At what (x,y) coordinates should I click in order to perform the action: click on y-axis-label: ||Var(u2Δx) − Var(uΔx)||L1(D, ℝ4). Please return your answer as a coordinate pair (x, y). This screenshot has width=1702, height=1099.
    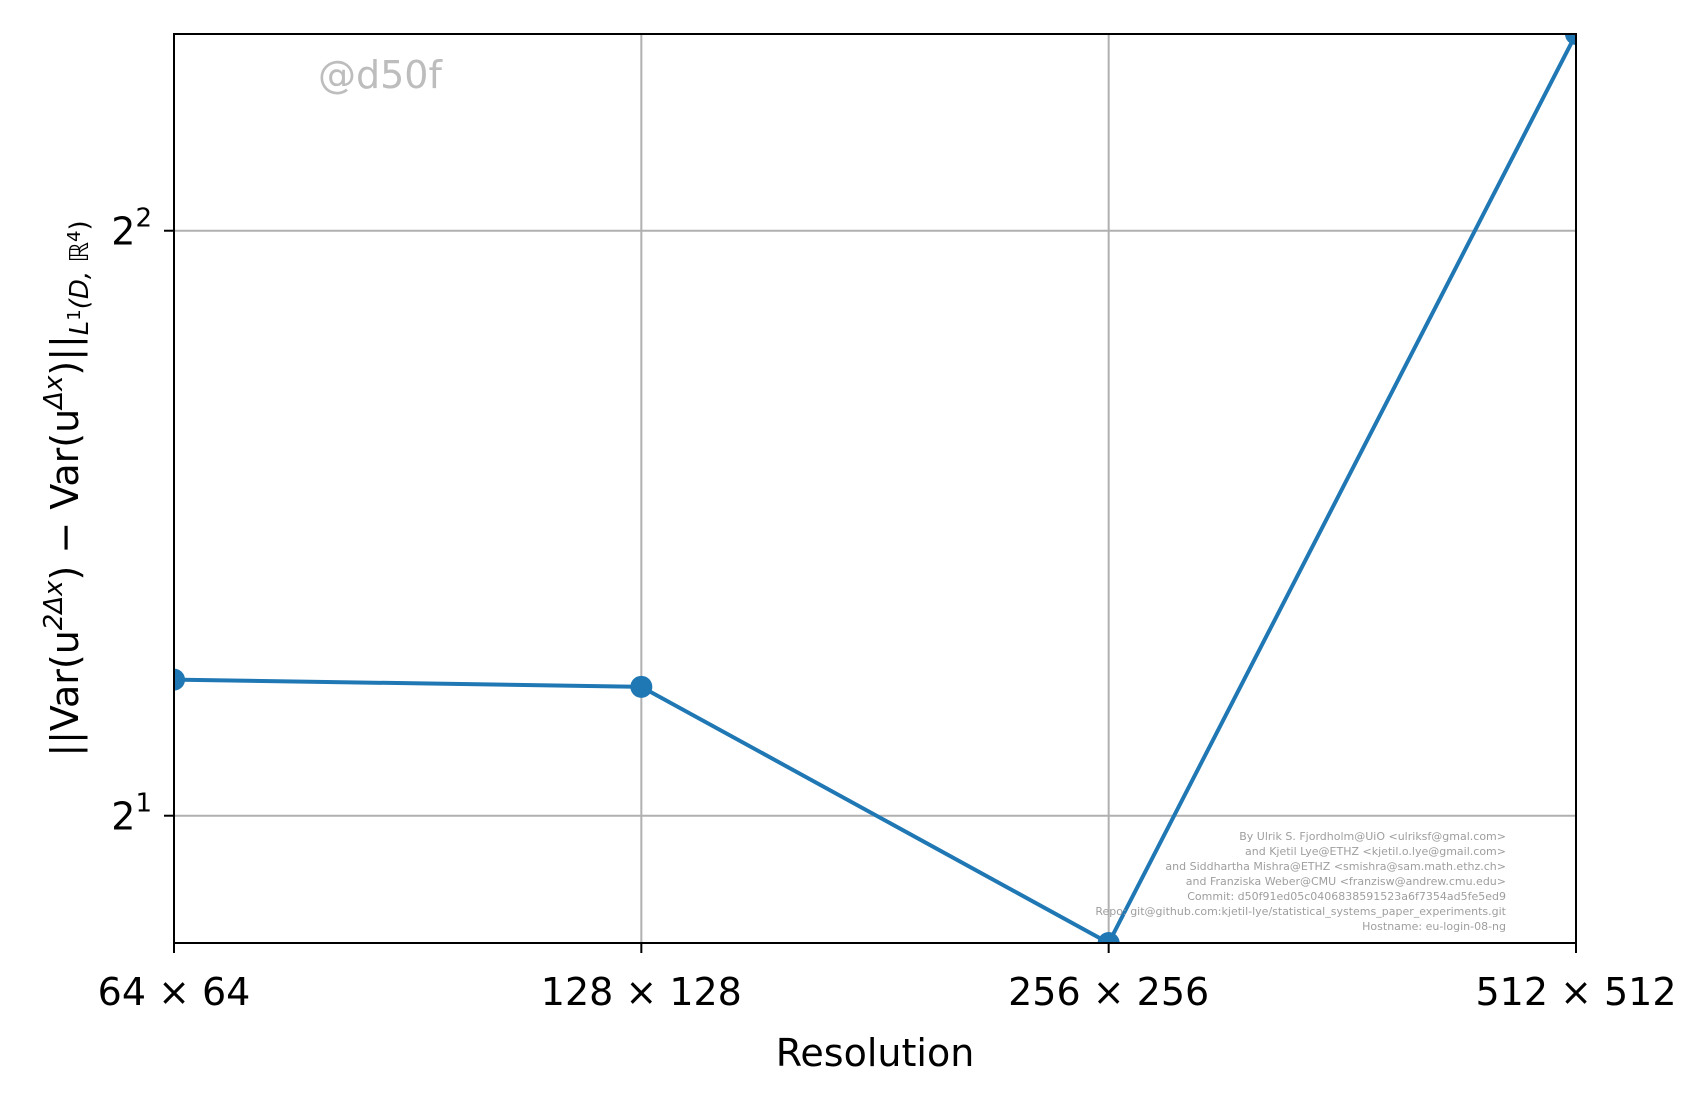
    Looking at the image, I should click on (67, 488).